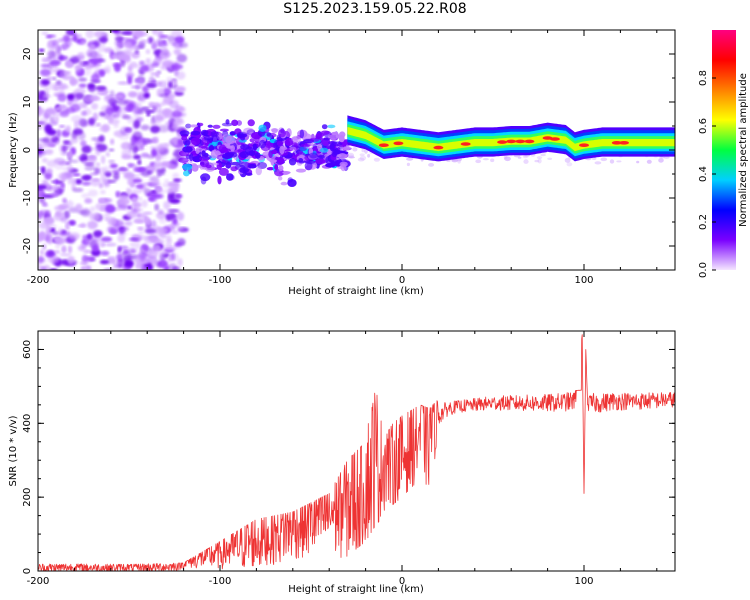  I want to click on x-tick-label: -100, so click(220, 581).